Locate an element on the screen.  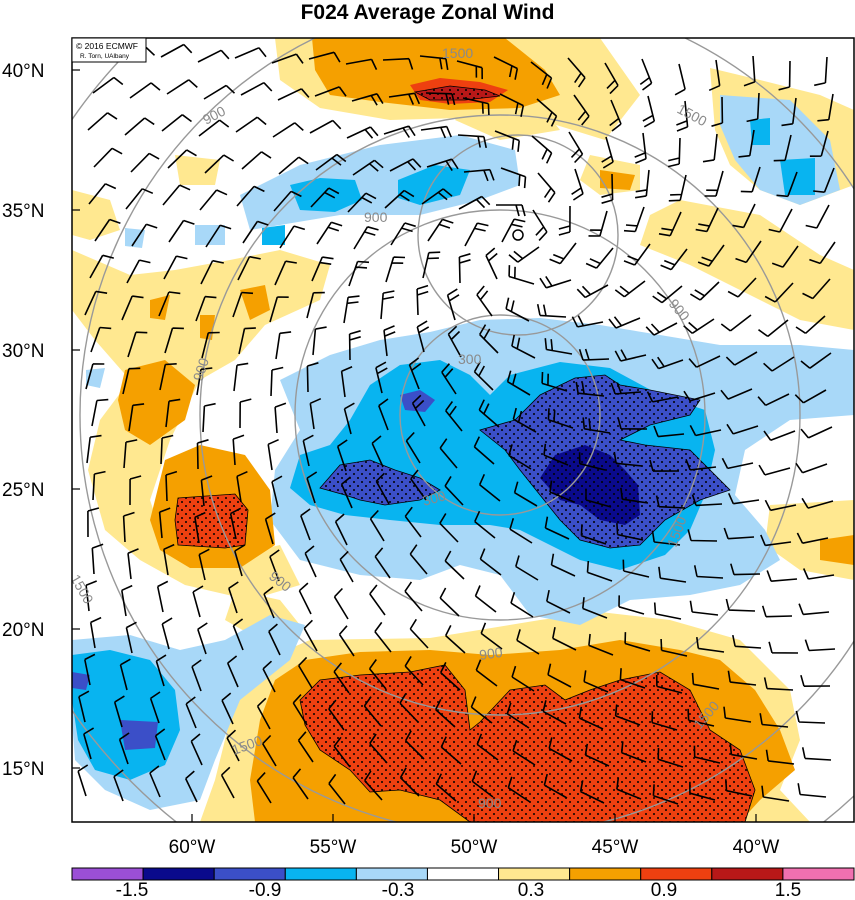
lat-label: 20°N is located at coordinates (23, 630).